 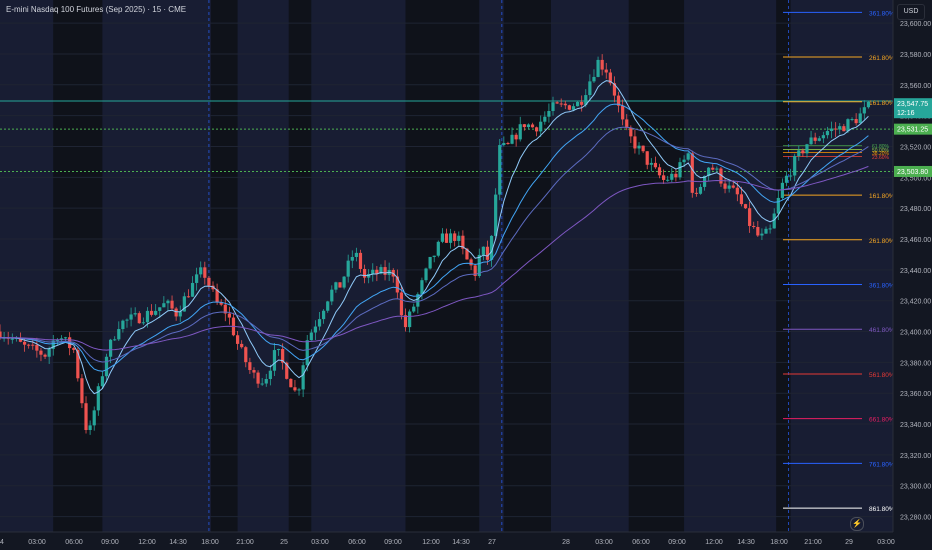 What do you see at coordinates (915, 271) in the screenshot?
I see `price-tick-label: 23,440.00` at bounding box center [915, 271].